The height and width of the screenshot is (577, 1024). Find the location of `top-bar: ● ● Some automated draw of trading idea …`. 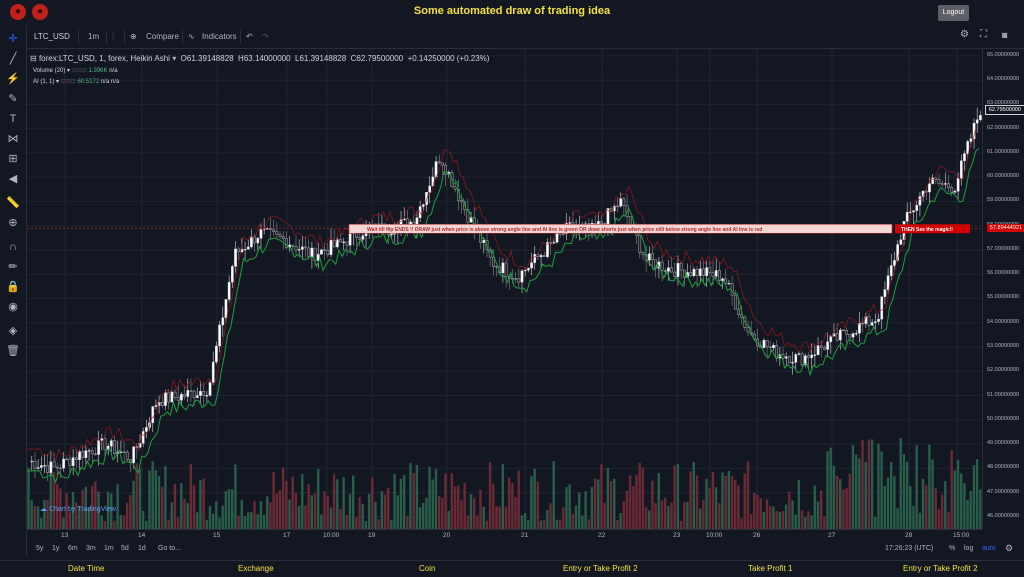

top-bar: ● ● Some automated draw of trading idea … is located at coordinates (512, 13).